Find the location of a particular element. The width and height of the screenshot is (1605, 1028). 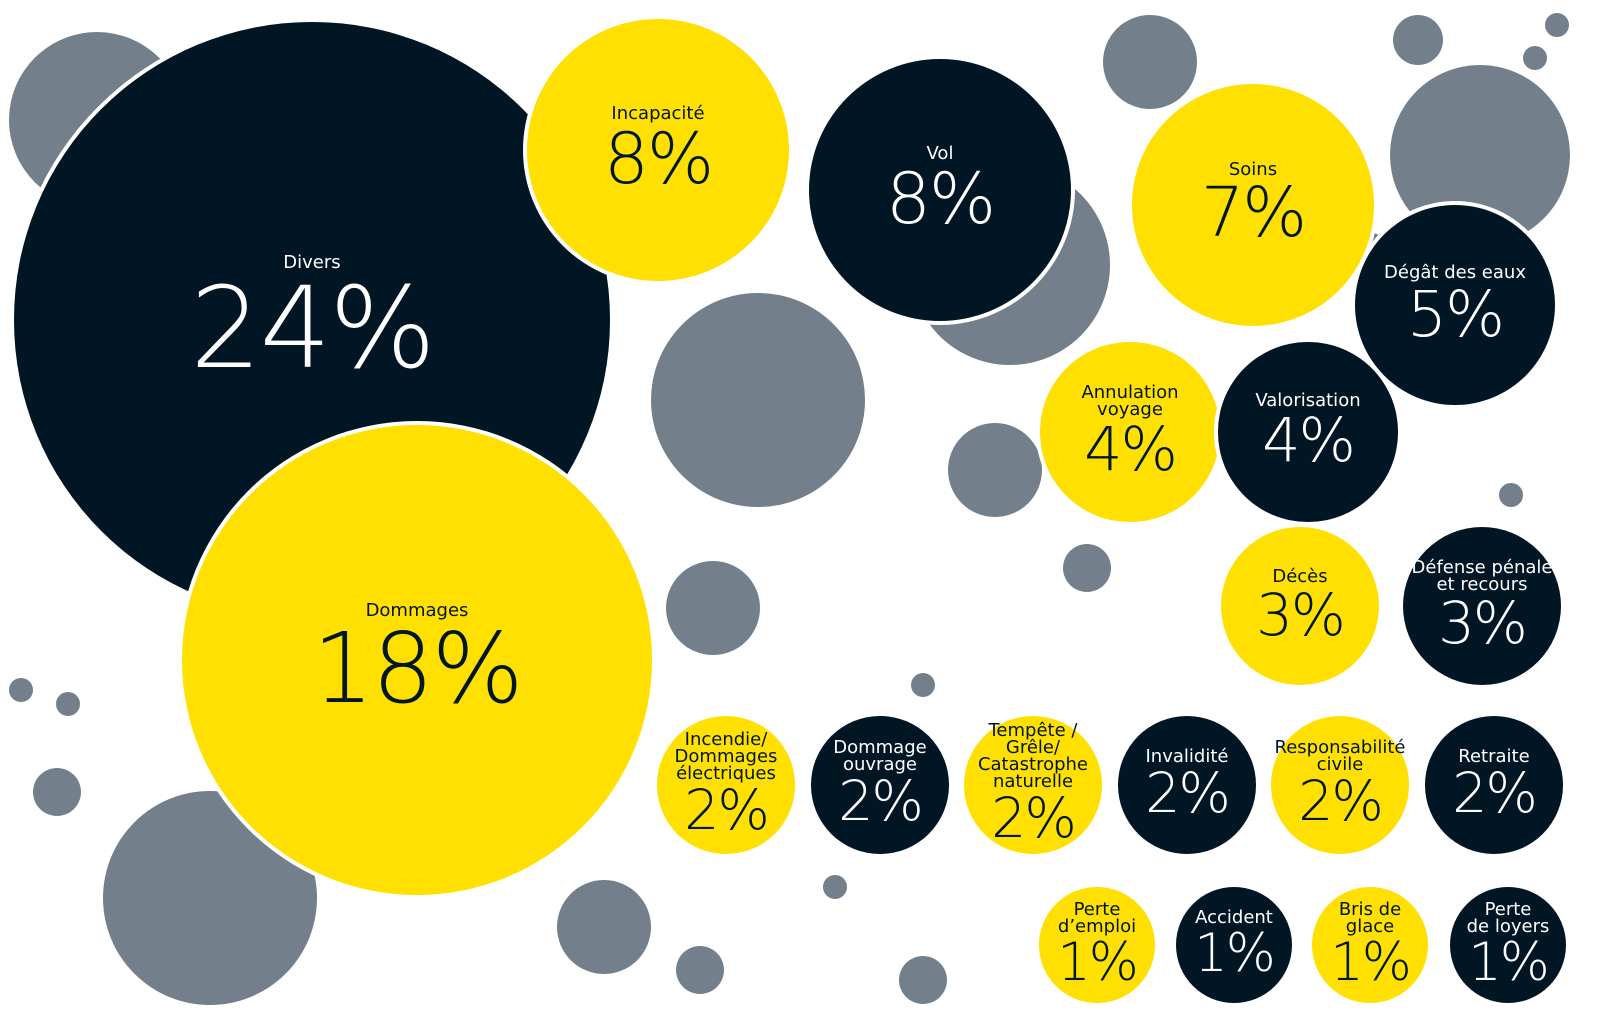

bubble-label: Défense pénale et recours is located at coordinates (1482, 576).